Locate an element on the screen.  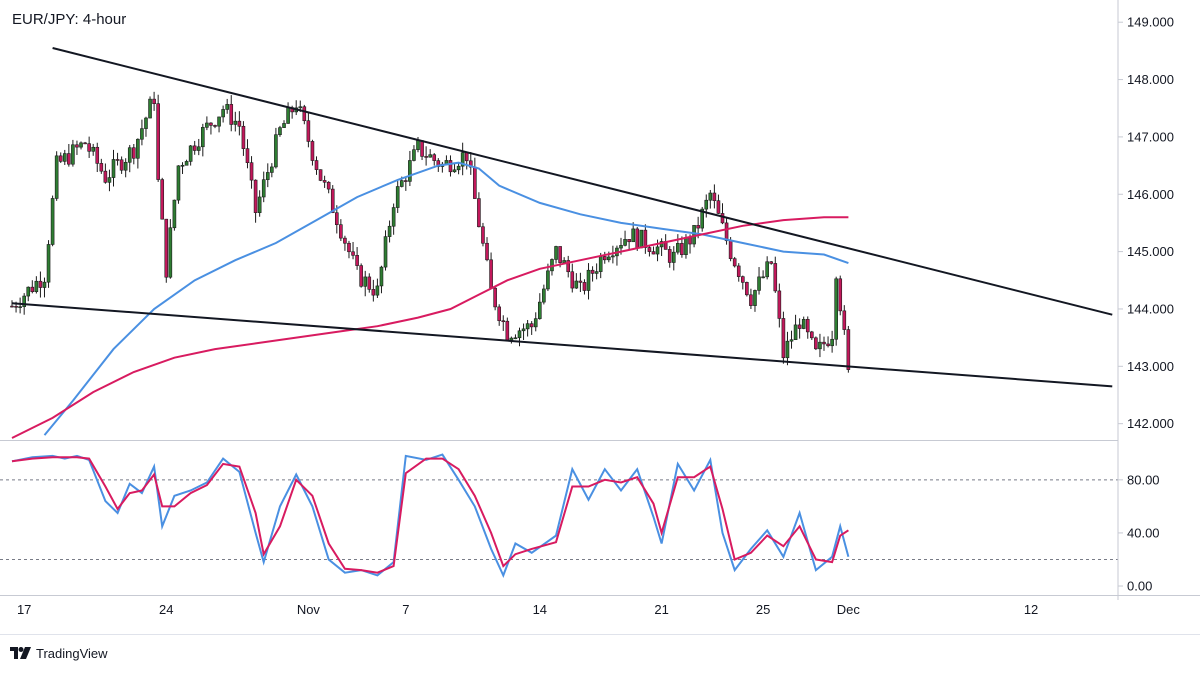
price-tick-label: 142.000 is located at coordinates (1150, 423).